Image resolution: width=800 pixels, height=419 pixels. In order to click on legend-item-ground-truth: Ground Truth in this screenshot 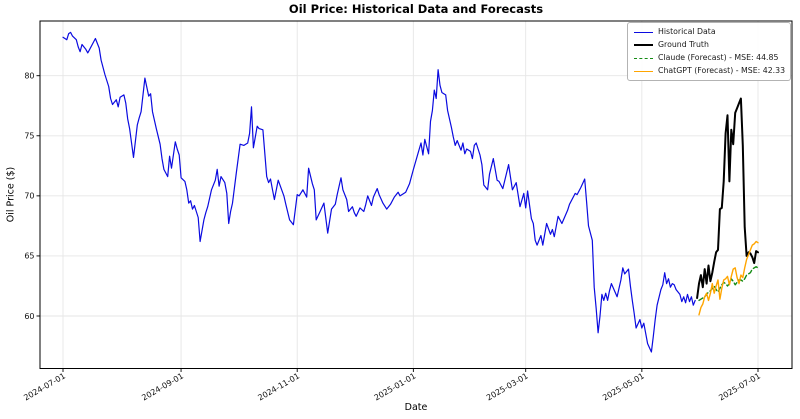, I will do `click(709, 45)`.